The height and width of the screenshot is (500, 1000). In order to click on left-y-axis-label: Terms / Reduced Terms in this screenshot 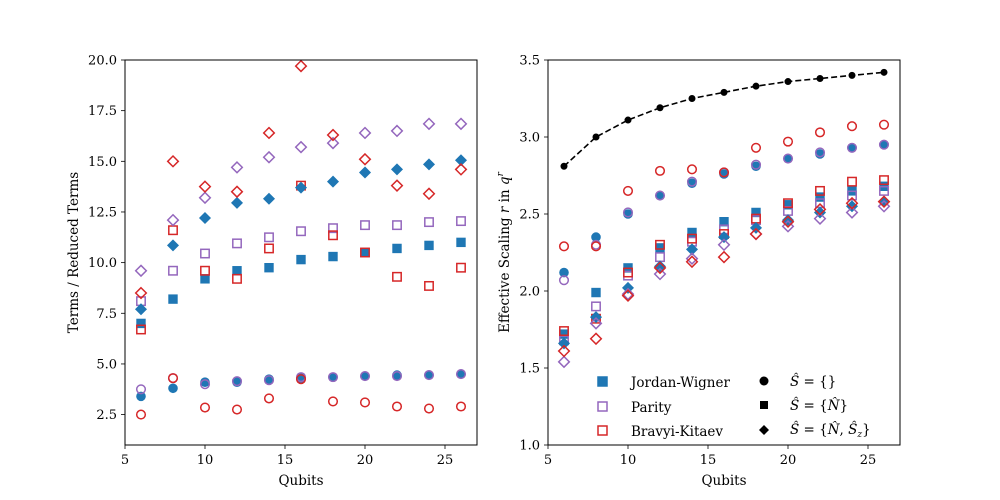, I will do `click(74, 252)`.